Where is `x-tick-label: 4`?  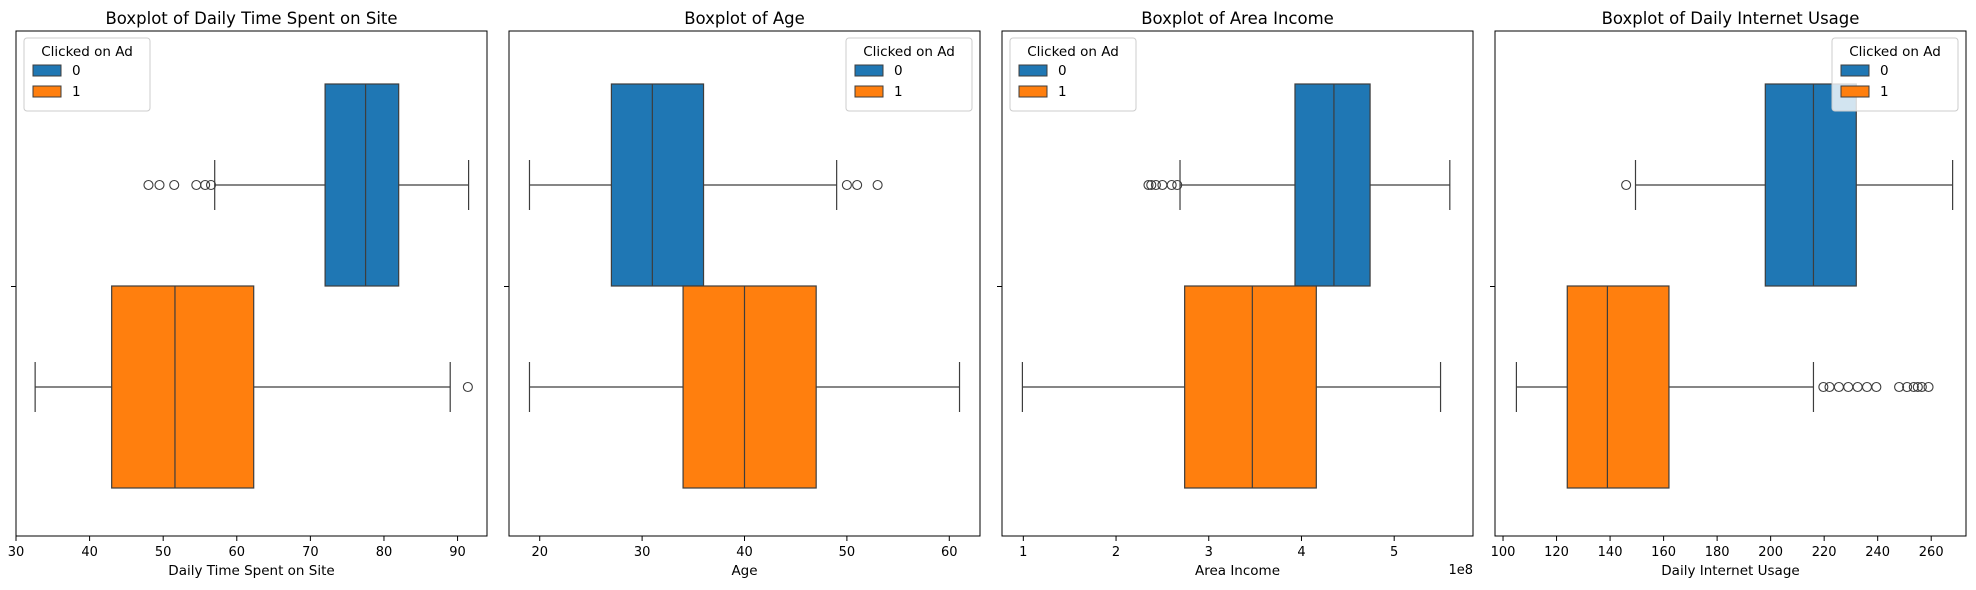
x-tick-label: 4 is located at coordinates (1301, 552).